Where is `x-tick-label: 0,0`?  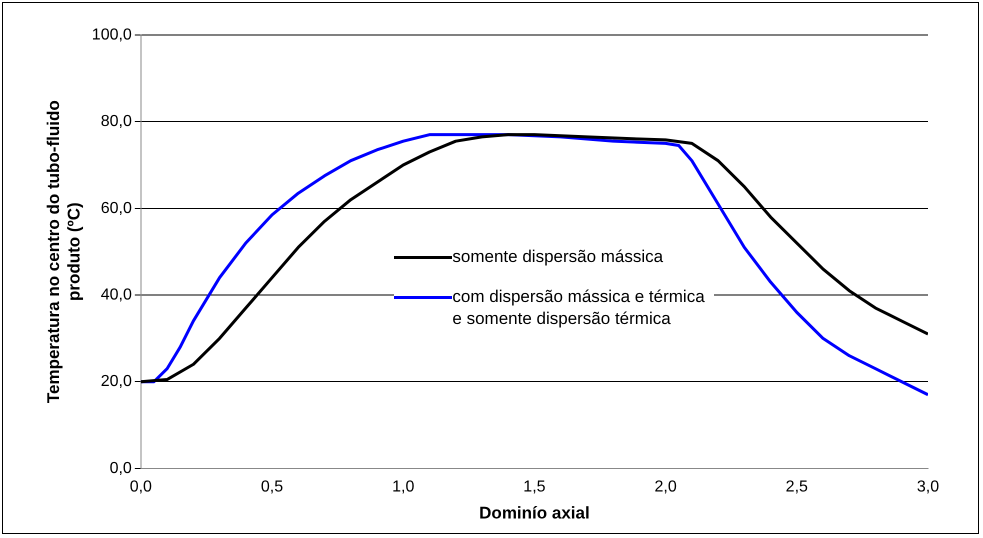 x-tick-label: 0,0 is located at coordinates (141, 487).